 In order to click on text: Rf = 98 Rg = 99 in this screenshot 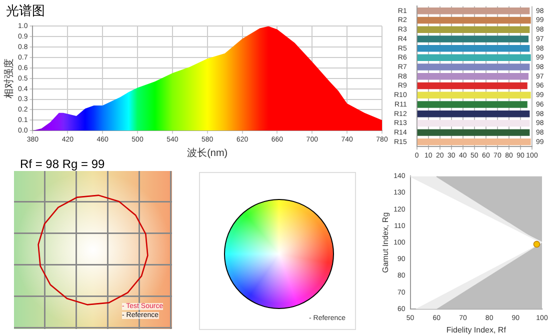, I will do `click(62, 164)`.